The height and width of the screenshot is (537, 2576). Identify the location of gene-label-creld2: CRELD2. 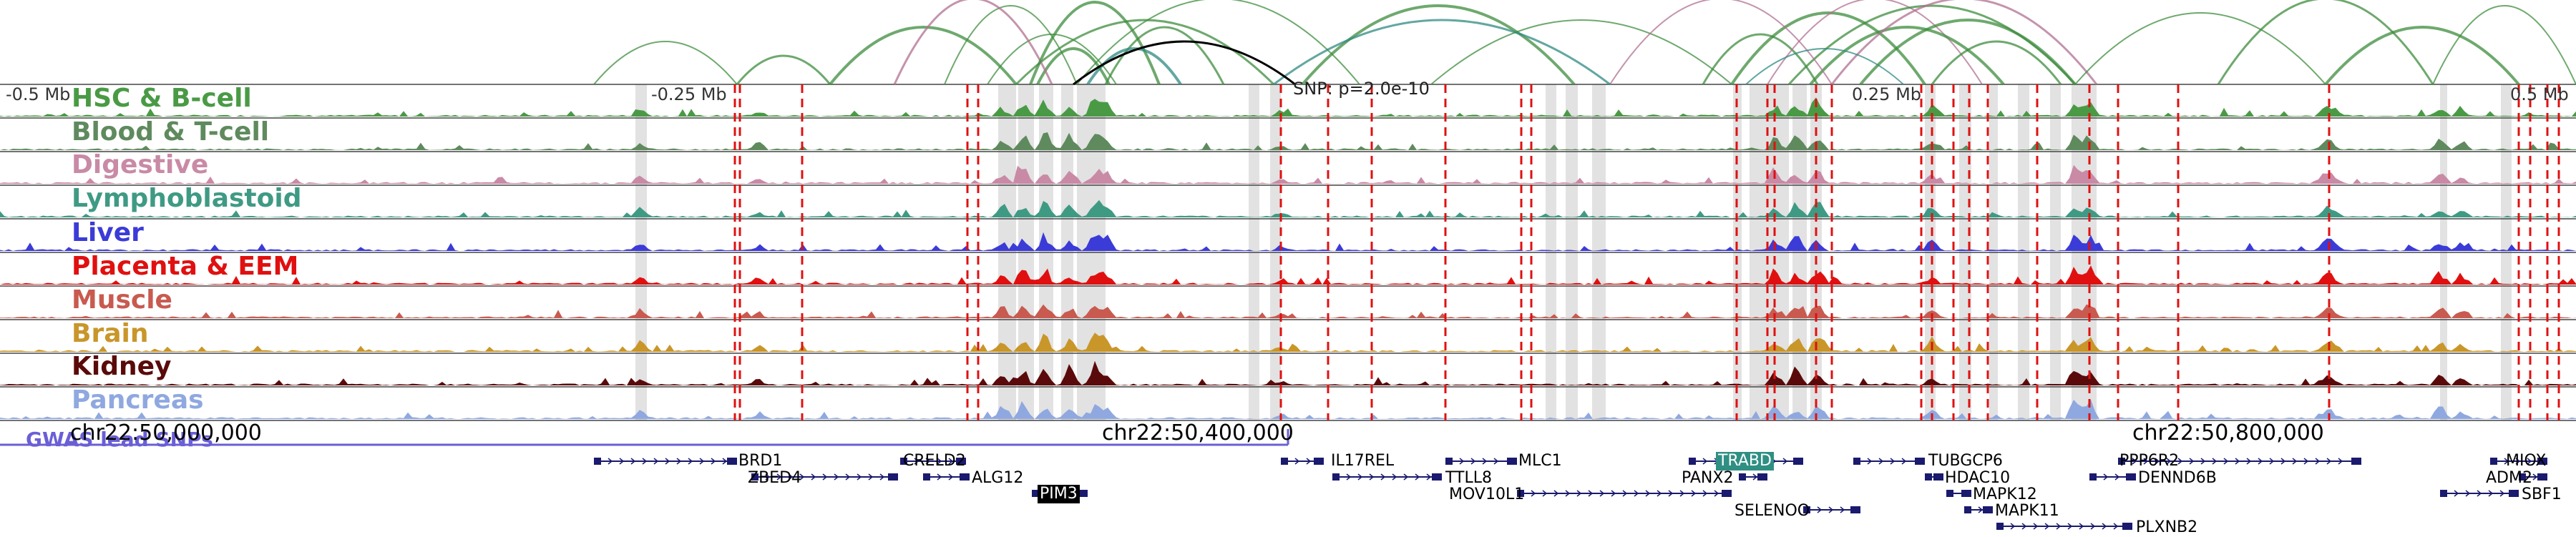
(934, 461).